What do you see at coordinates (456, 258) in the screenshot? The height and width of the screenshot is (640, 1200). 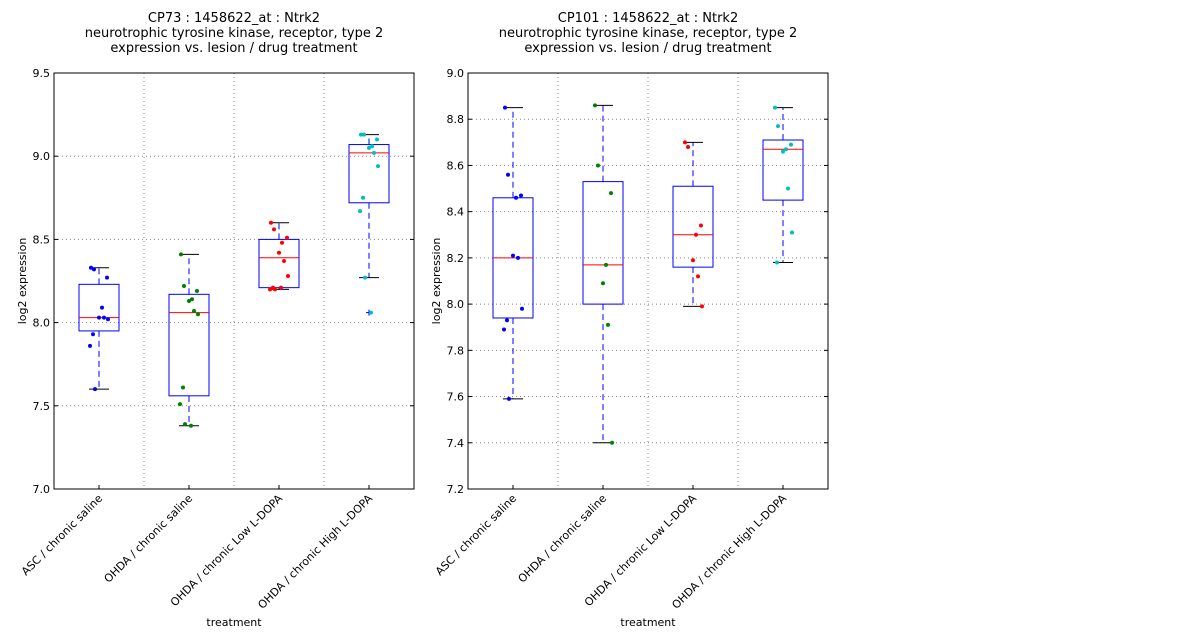 I see `y-tick-label: 8.2` at bounding box center [456, 258].